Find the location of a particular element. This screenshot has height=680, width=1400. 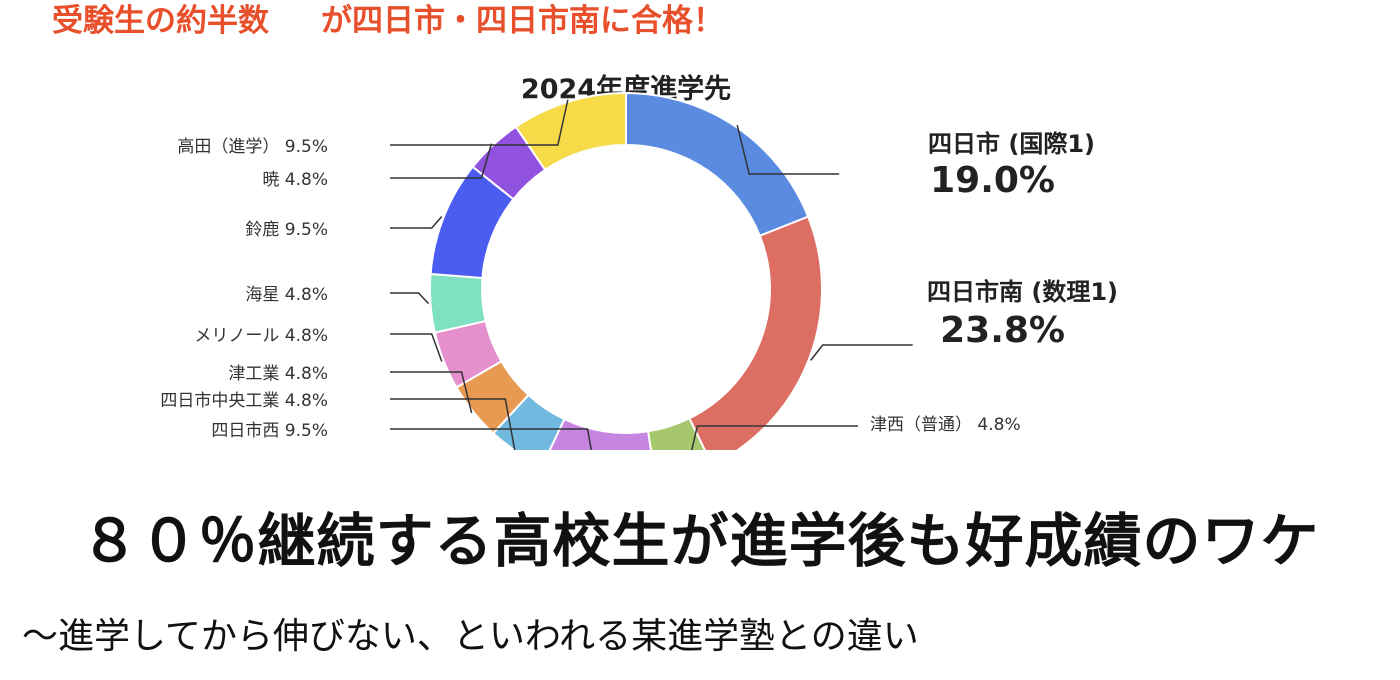

main-title: ８０％継続する高校生が進学後も好成績のワケ is located at coordinates (700, 541).